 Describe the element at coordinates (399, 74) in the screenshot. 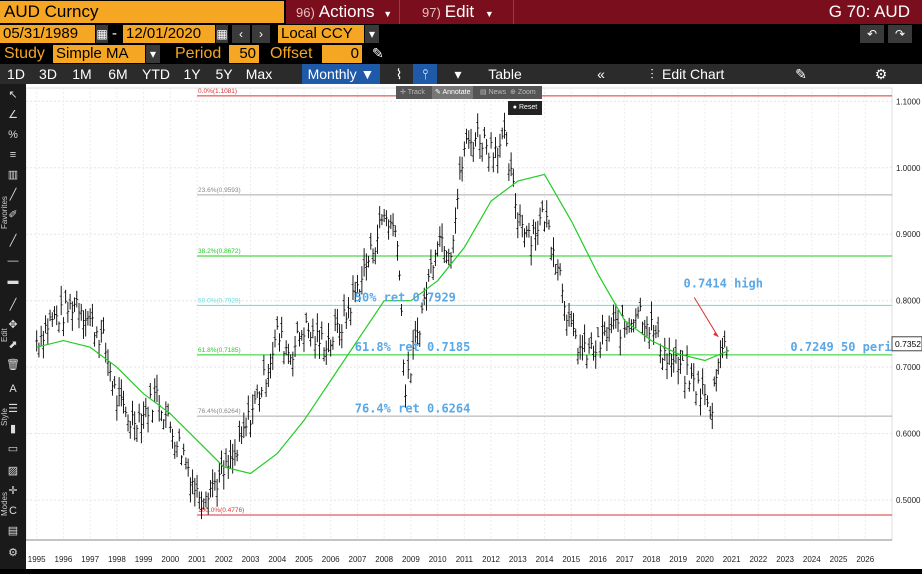

I see `line-chart-icon: ⌇` at that location.